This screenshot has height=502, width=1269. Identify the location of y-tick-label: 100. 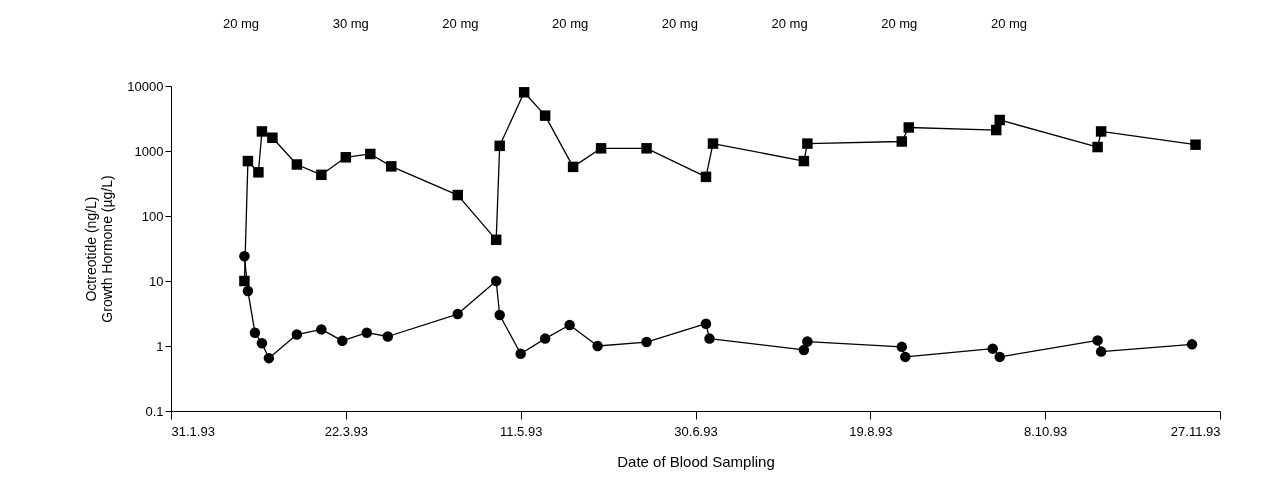
(152, 216).